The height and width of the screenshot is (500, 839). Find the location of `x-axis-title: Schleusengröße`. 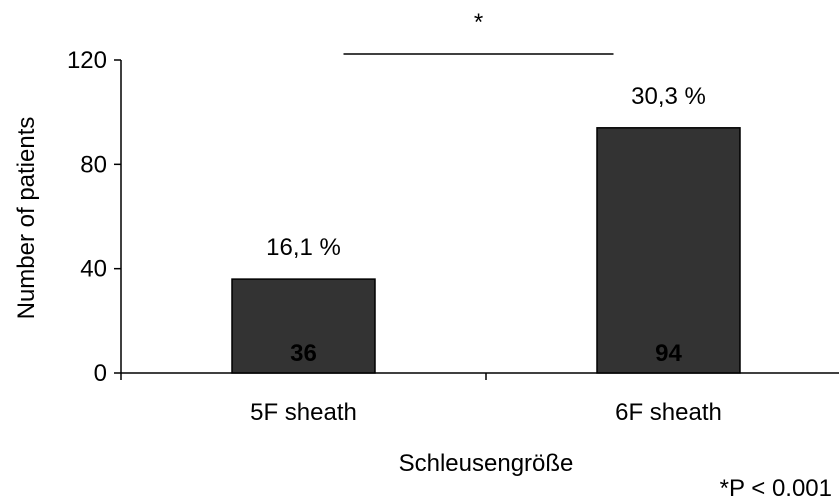

x-axis-title: Schleusengröße is located at coordinates (486, 463).